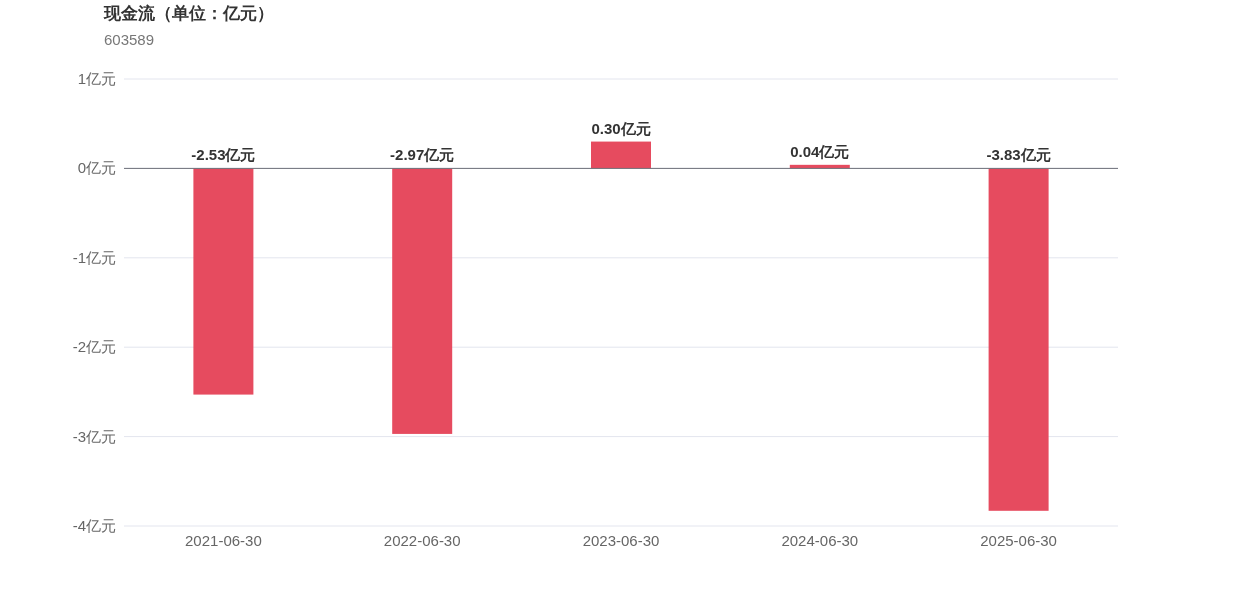 This screenshot has height=596, width=1242. What do you see at coordinates (94, 525) in the screenshot?
I see `y-tick-label: -4亿元` at bounding box center [94, 525].